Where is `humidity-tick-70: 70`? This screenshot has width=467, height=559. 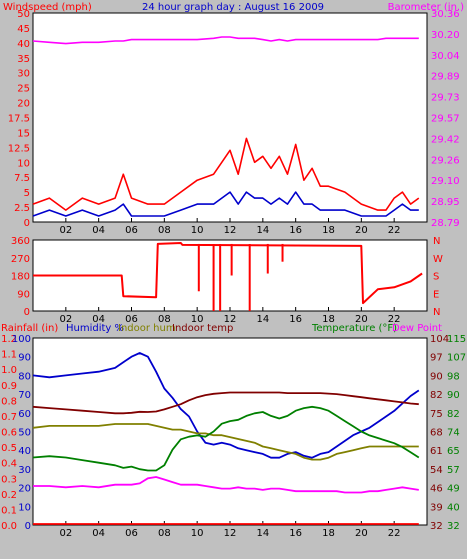 humidity-tick-70: 70 is located at coordinates (24, 395).